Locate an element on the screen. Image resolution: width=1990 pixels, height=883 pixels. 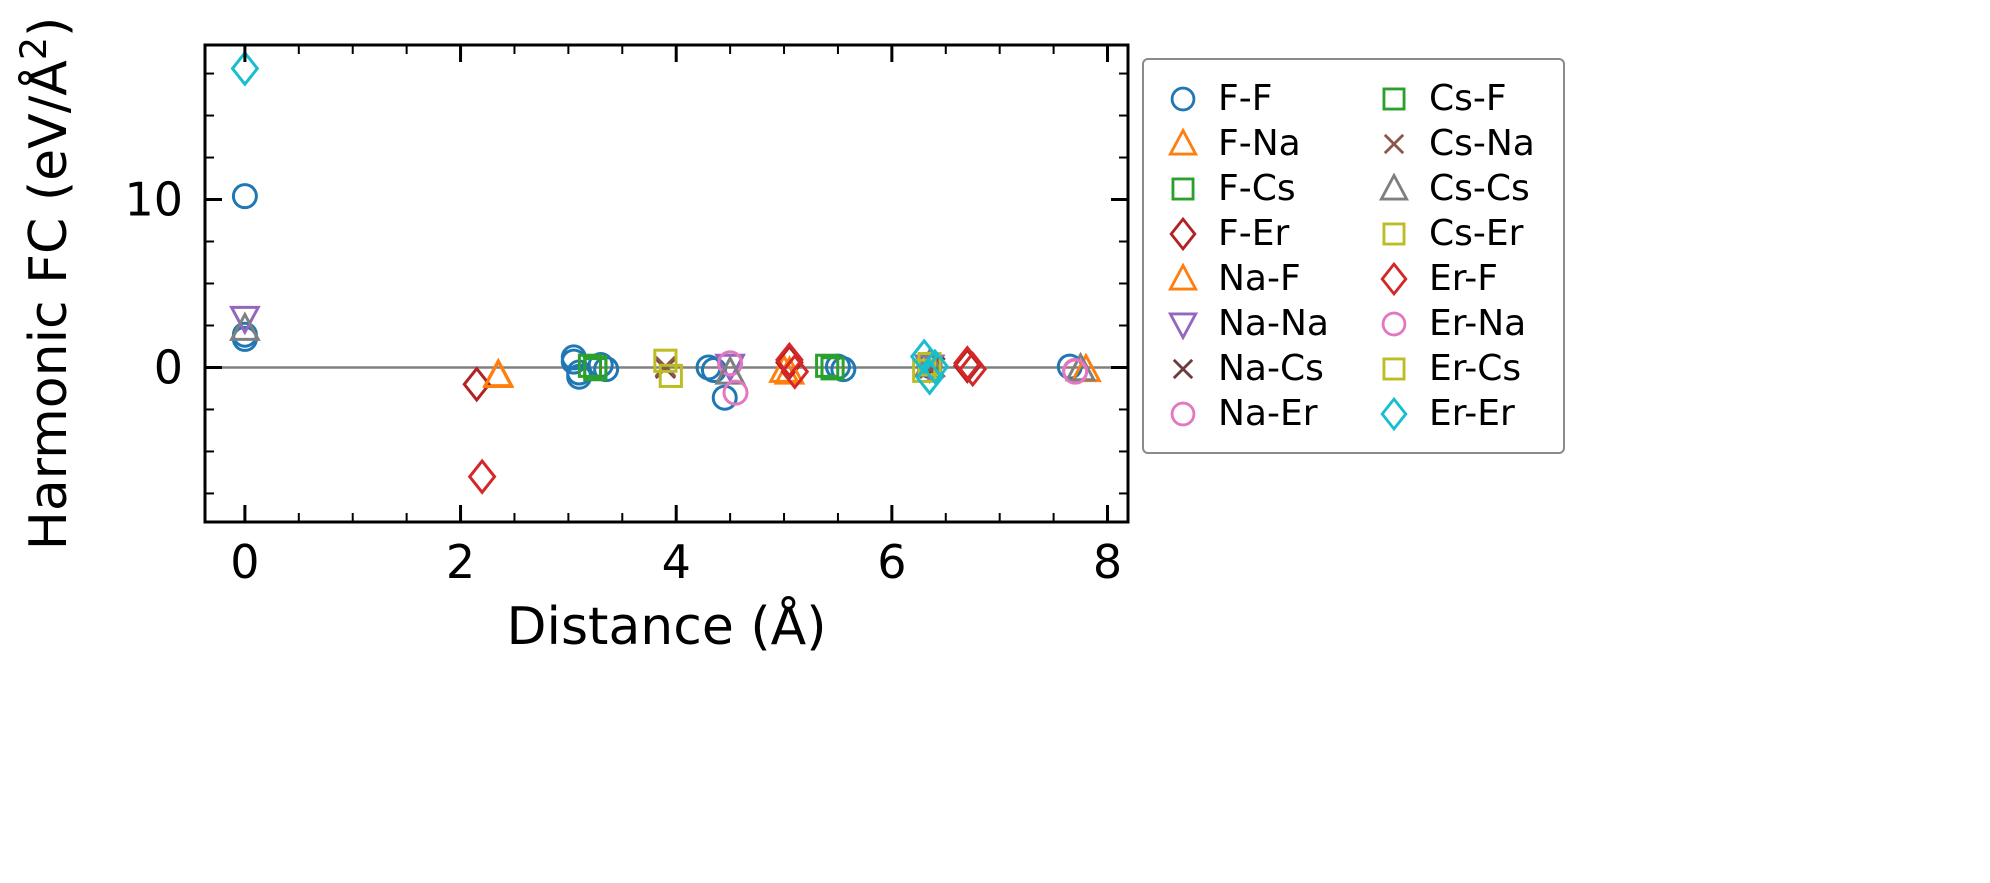
point-Na-Er is located at coordinates (730, 363).